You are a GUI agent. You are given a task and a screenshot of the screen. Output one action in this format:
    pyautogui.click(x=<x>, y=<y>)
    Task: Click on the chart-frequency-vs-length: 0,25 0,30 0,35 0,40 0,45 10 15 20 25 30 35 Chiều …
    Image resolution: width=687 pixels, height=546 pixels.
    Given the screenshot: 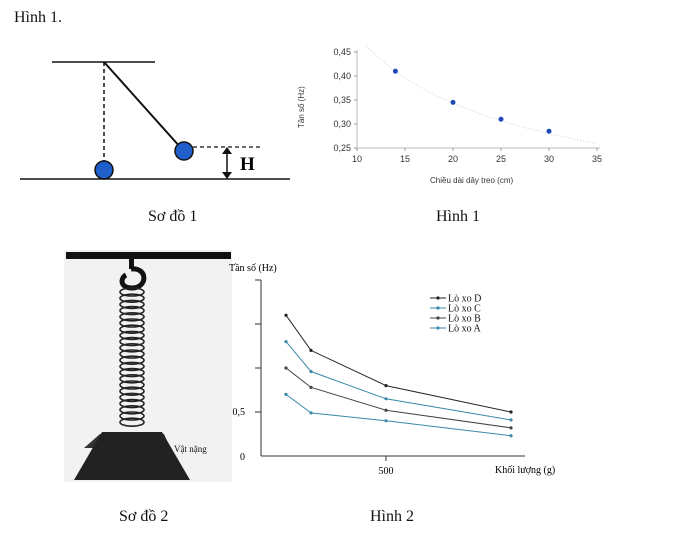 What is the action you would take?
    pyautogui.click(x=449, y=115)
    